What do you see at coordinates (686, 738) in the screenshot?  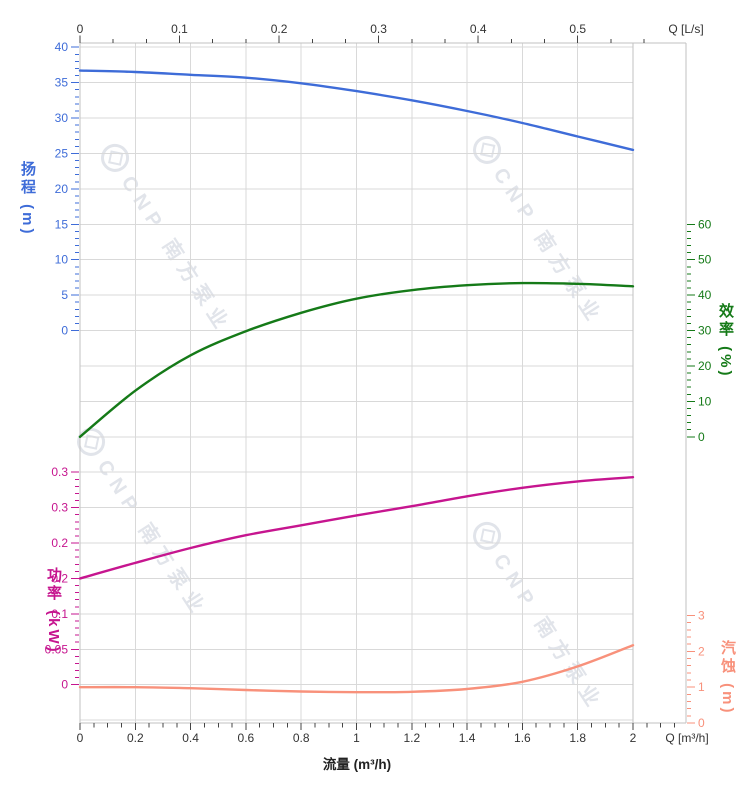 I see `bottom-axis-unit: Q [m³/h]` at bounding box center [686, 738].